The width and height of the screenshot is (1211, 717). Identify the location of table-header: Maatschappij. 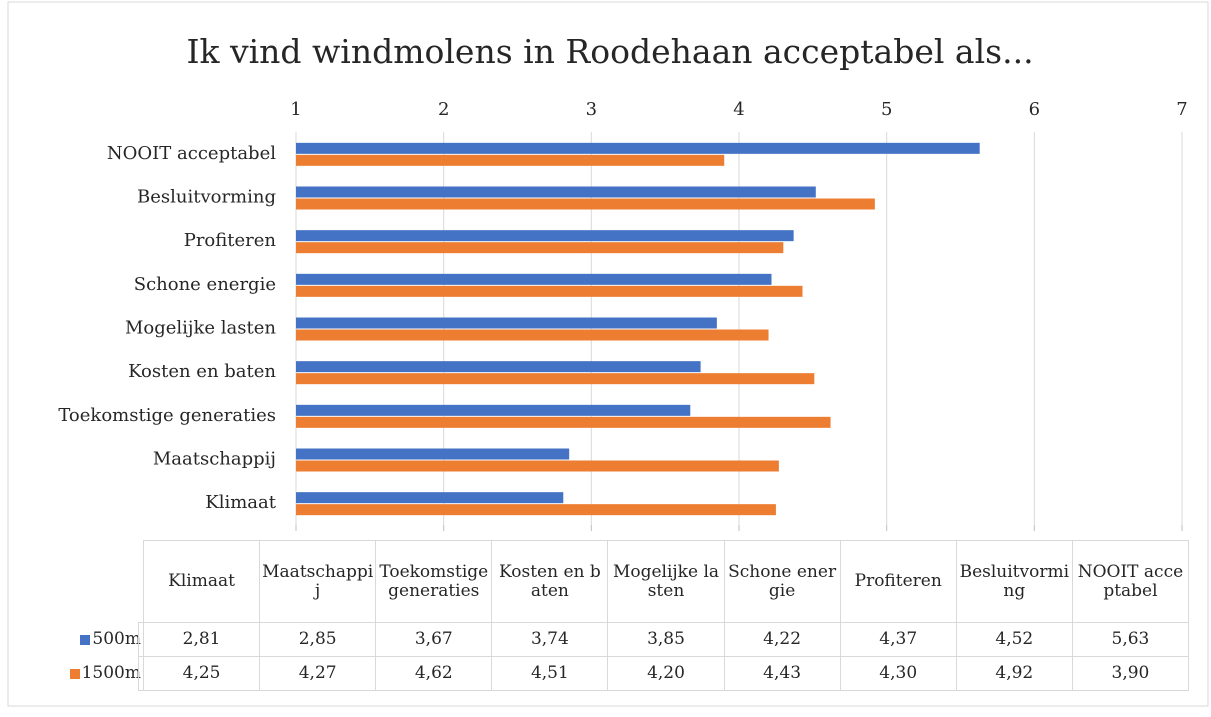
(318, 581).